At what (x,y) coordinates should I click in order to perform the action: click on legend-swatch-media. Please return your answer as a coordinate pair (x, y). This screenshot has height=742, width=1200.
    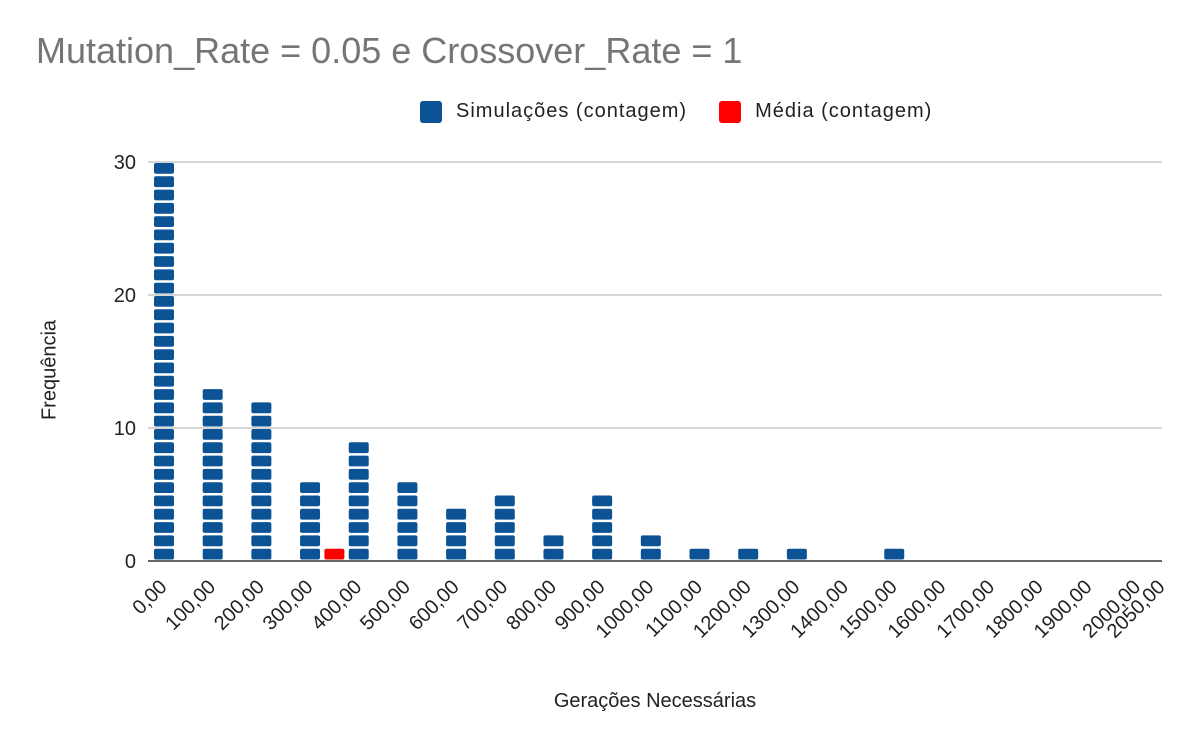
    Looking at the image, I should click on (730, 111).